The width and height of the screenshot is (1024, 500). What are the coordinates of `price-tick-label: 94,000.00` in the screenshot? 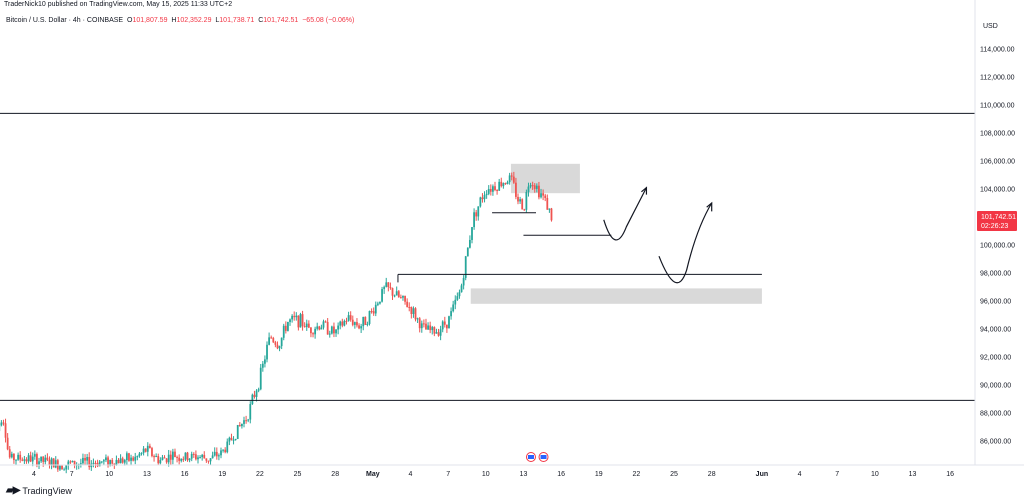 It's located at (995, 330).